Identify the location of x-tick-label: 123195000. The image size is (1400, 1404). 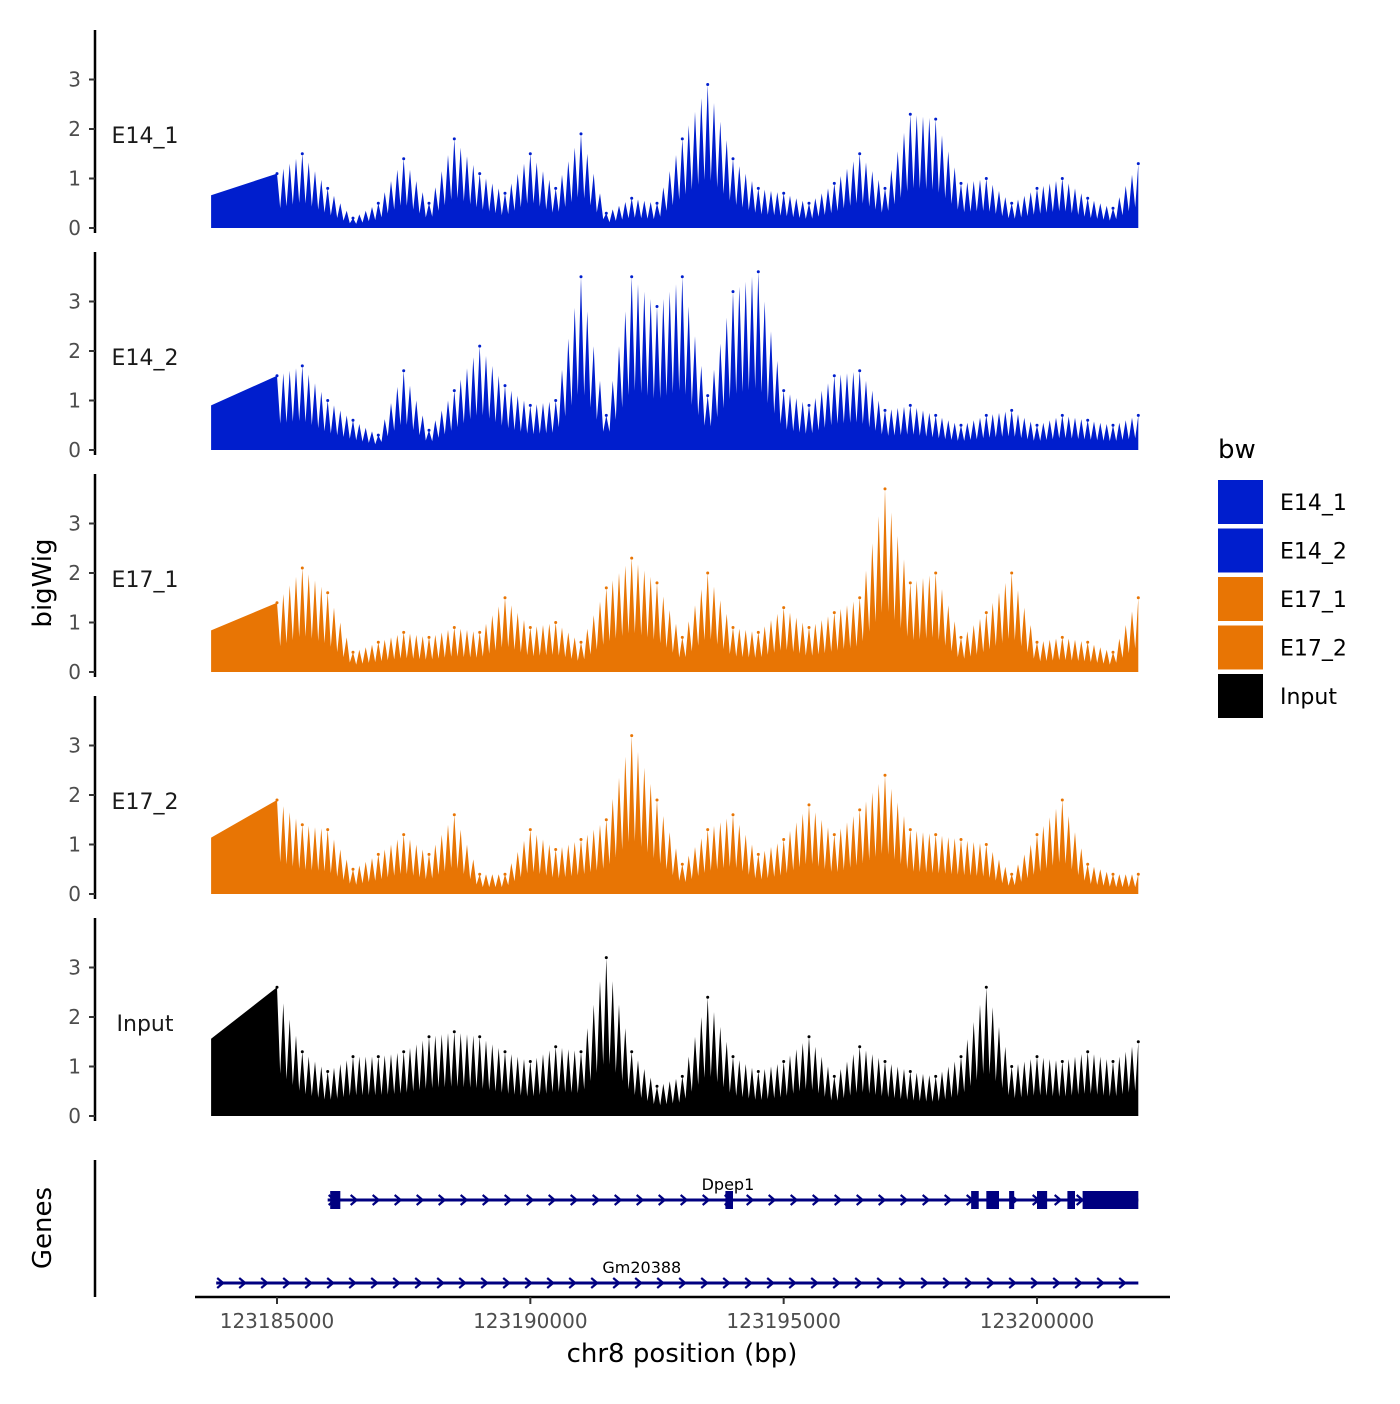
(783, 1321).